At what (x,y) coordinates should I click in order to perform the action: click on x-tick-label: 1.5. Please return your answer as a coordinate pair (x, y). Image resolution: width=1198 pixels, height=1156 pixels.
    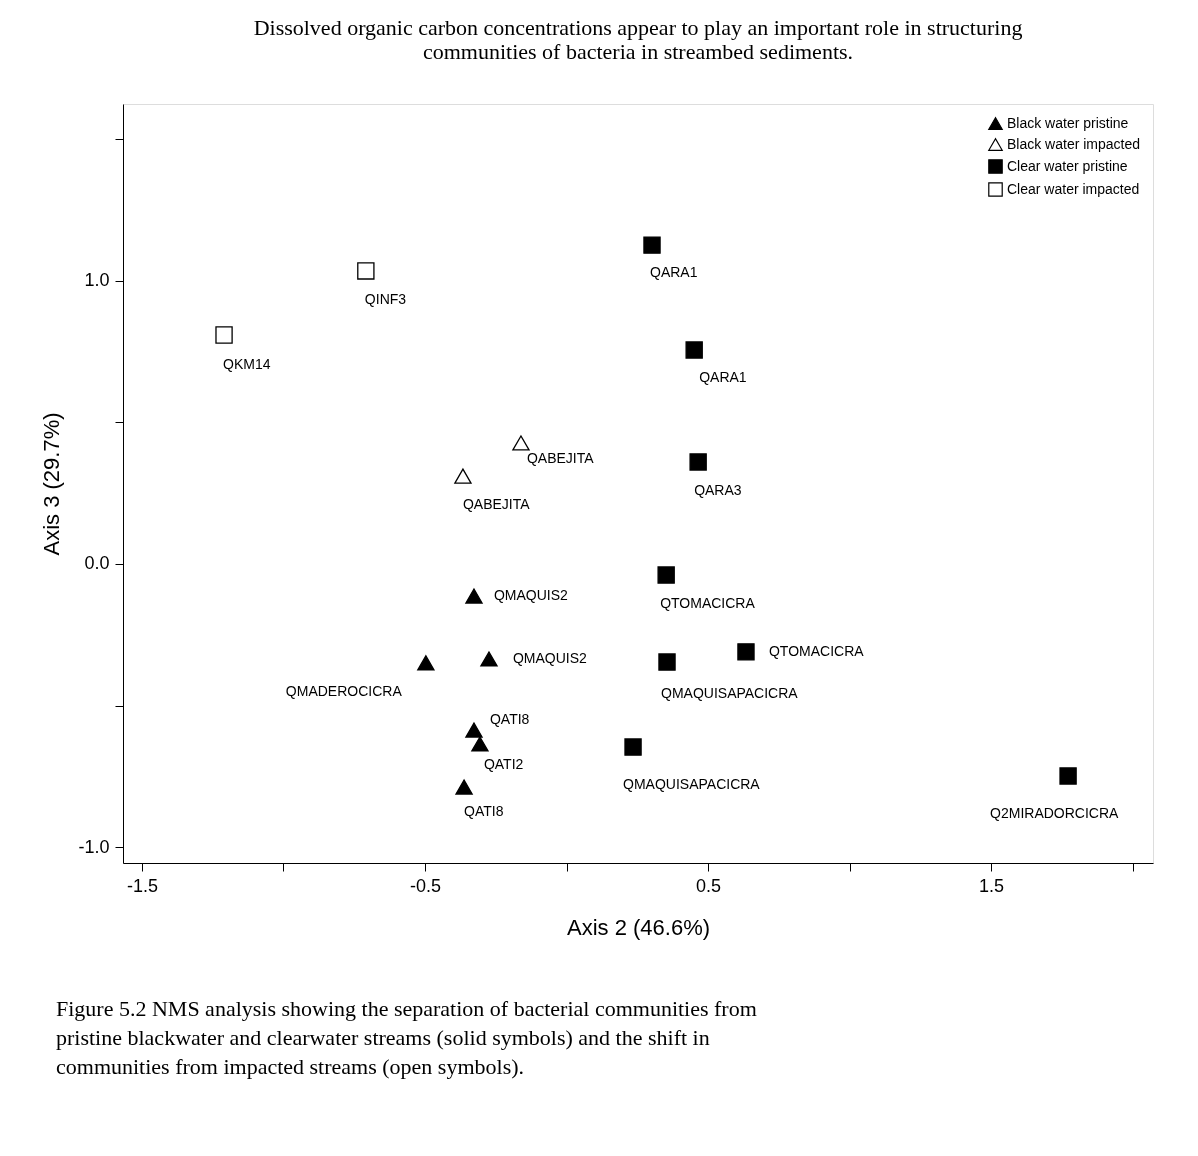
    Looking at the image, I should click on (992, 885).